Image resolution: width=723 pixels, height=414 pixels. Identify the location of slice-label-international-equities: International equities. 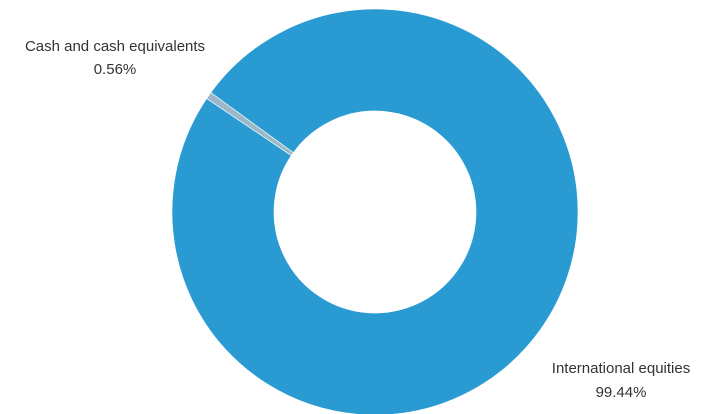
(621, 368).